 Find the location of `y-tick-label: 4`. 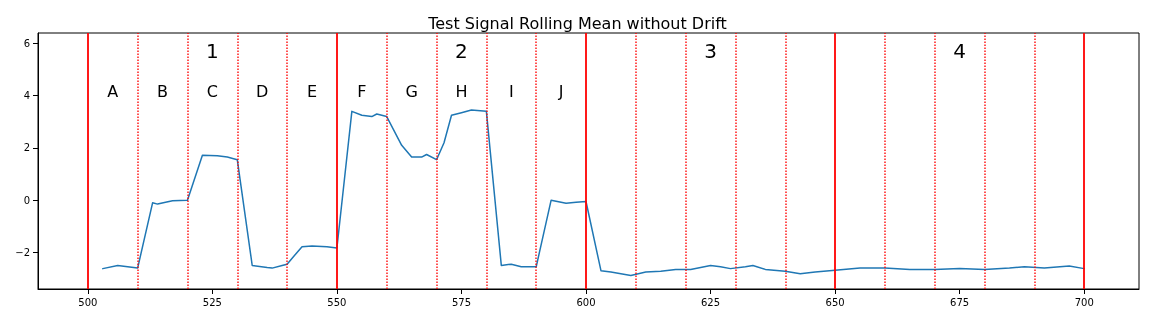

y-tick-label: 4 is located at coordinates (26, 96).